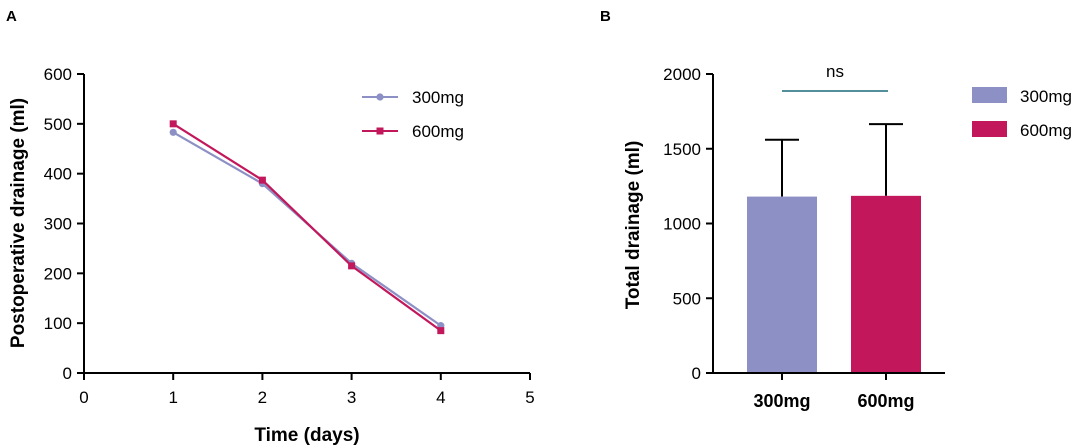  Describe the element at coordinates (885, 401) in the screenshot. I see `category-label-600mg: 600mg` at that location.